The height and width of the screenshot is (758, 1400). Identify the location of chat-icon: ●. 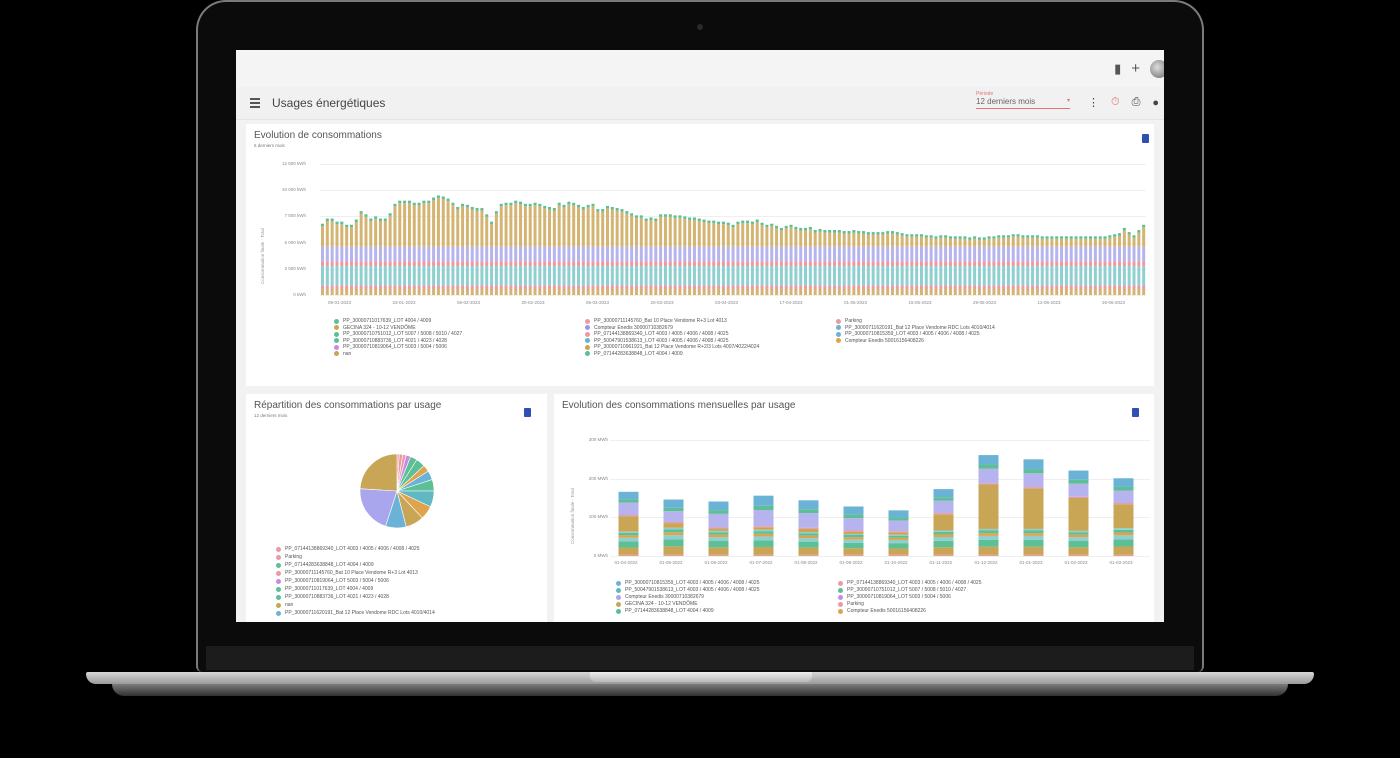
(1156, 102).